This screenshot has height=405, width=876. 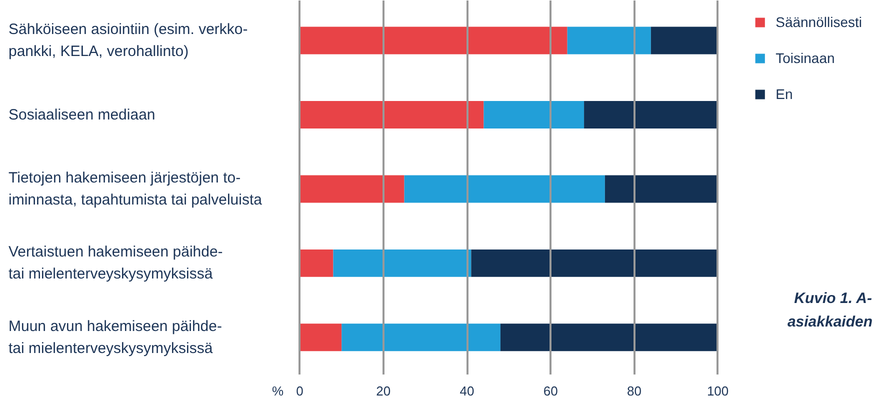 I want to click on x-tick-label: 100, so click(x=717, y=391).